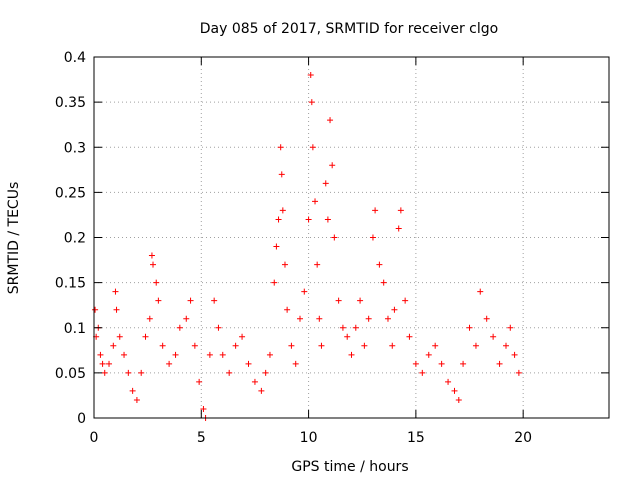 The image size is (640, 480). What do you see at coordinates (70, 284) in the screenshot?
I see `y-tick-label: 0.15` at bounding box center [70, 284].